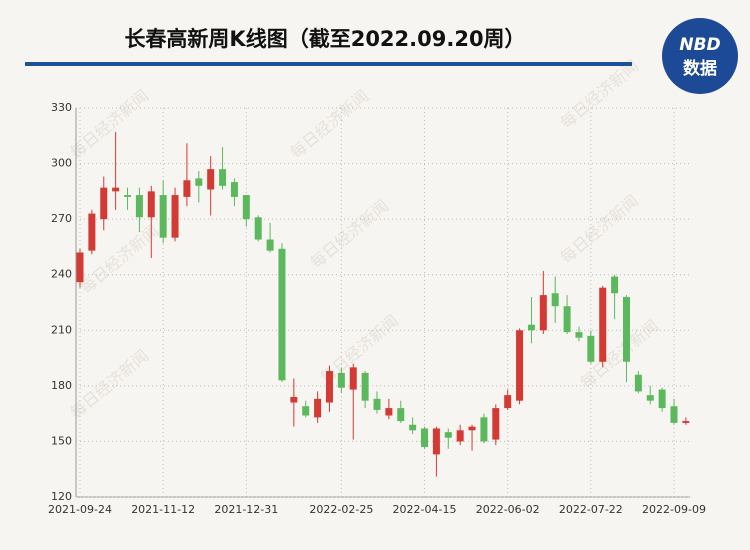 Image resolution: width=750 pixels, height=550 pixels. I want to click on y-tick-label: 120, so click(61, 496).